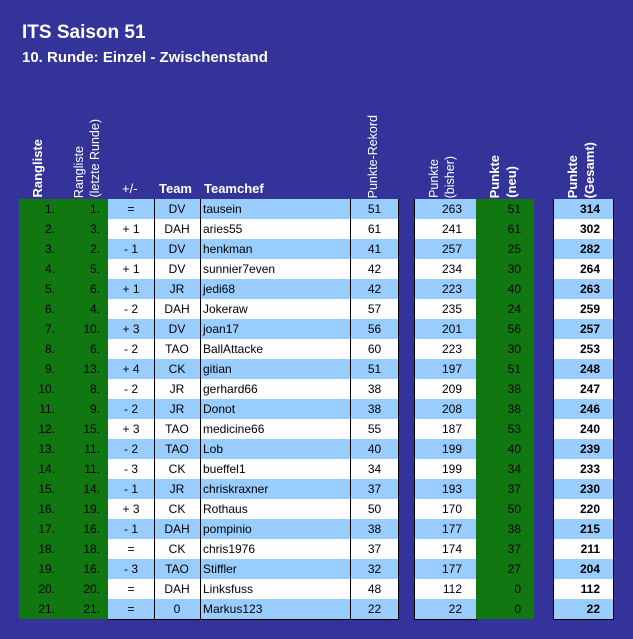 This screenshot has height=639, width=633. Describe the element at coordinates (130, 188) in the screenshot. I see `header-diff: +/-` at that location.